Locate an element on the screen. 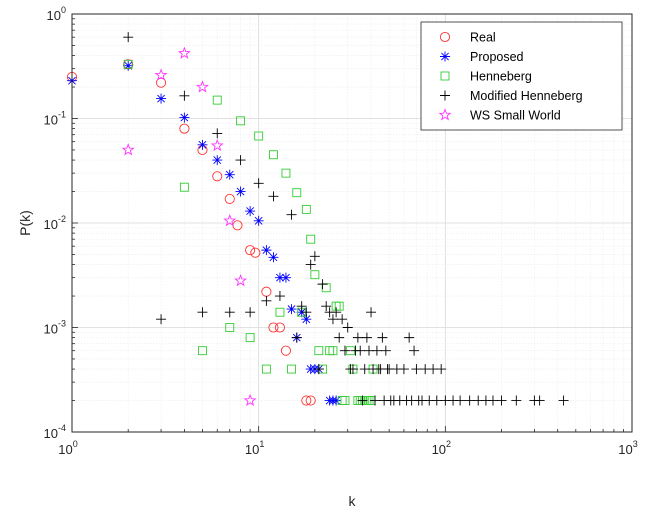  x-tick-label: 10³ is located at coordinates (627, 448).